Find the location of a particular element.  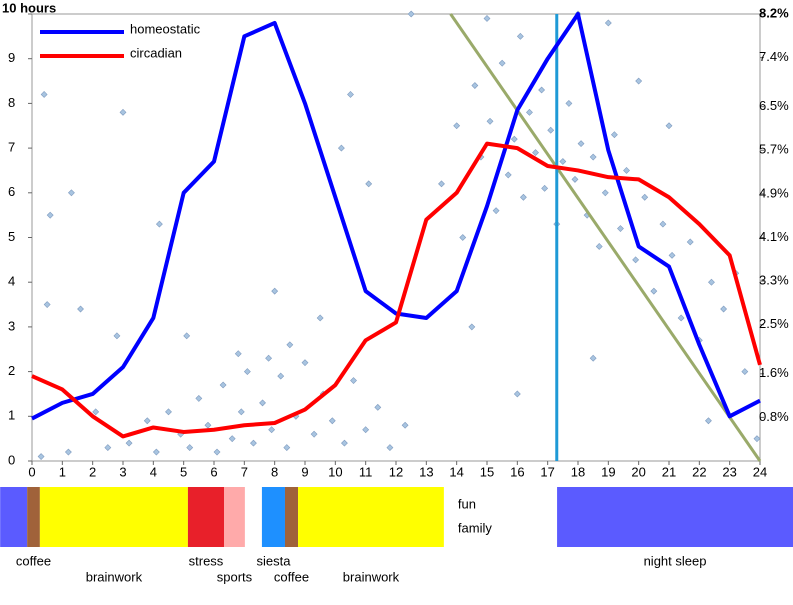

x-tick-label: 0 is located at coordinates (31, 471).